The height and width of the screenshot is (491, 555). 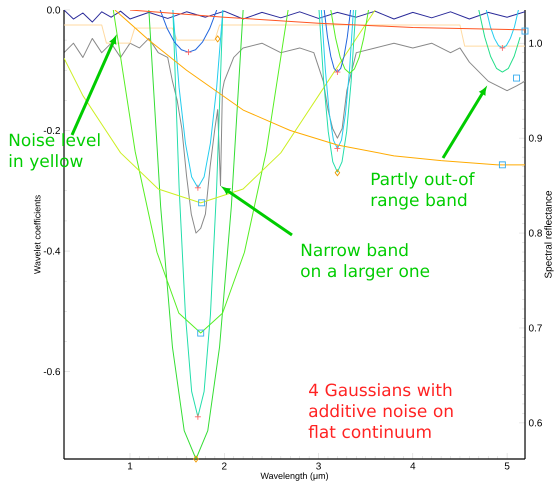 I want to click on y-tick-label: -0.2, so click(x=52, y=130).